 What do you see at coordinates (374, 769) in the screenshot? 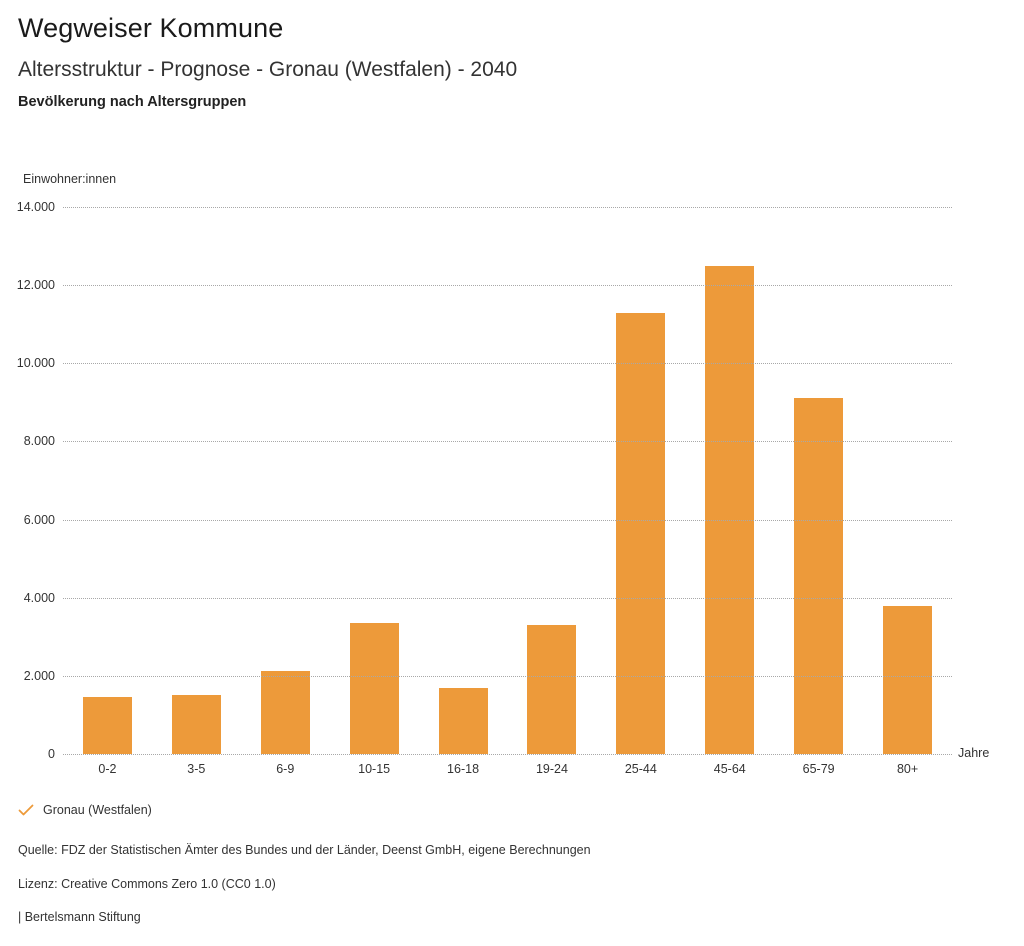
I see `x-axis-tick-label: 10-15` at bounding box center [374, 769].